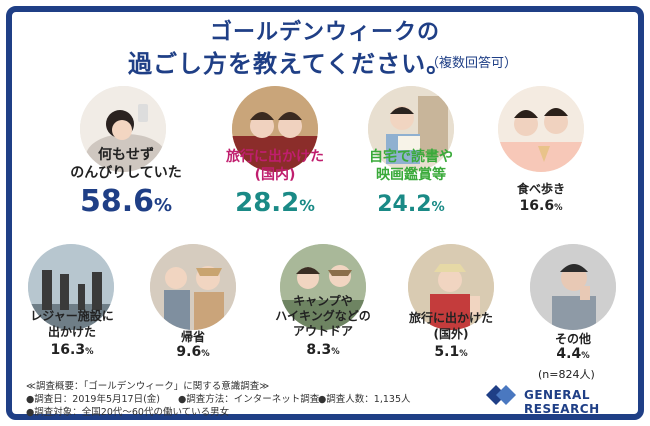 The image size is (650, 426). Describe the element at coordinates (451, 326) in the screenshot. I see `item-8-label: 旅行に出かけた (国外)` at that location.